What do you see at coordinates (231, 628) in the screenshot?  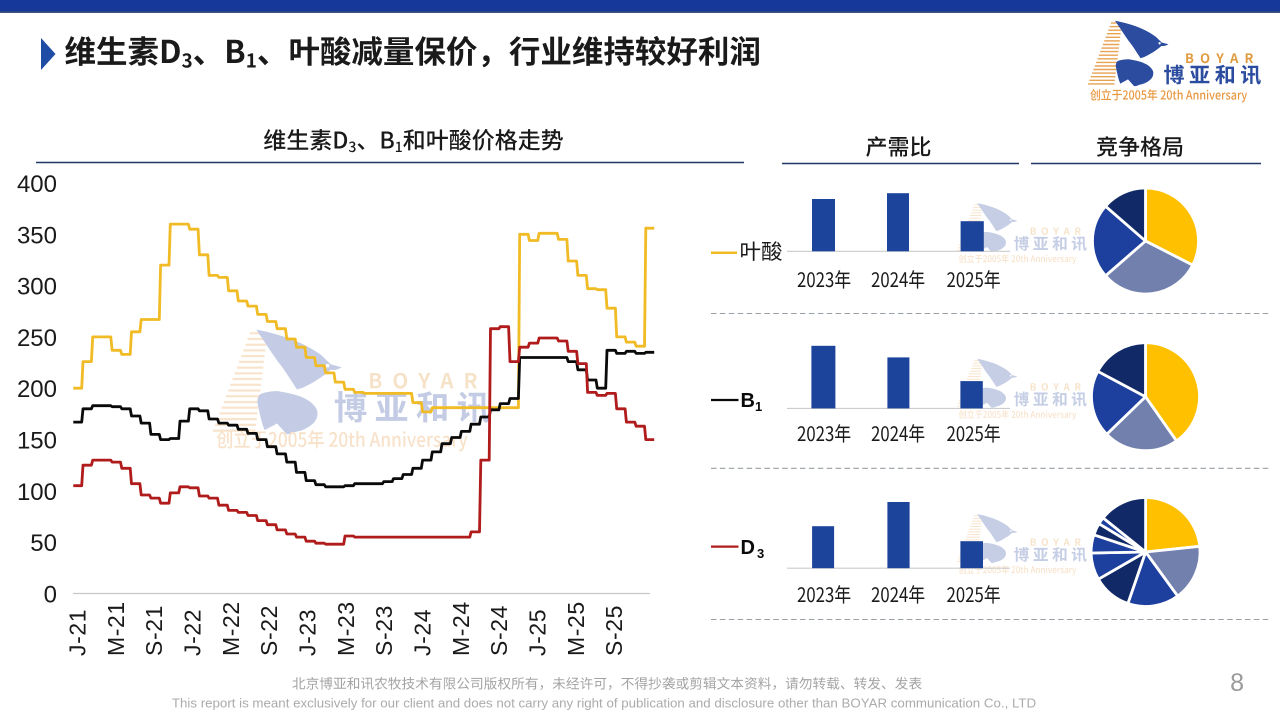 I see `svg-text: M-22` at bounding box center [231, 628].